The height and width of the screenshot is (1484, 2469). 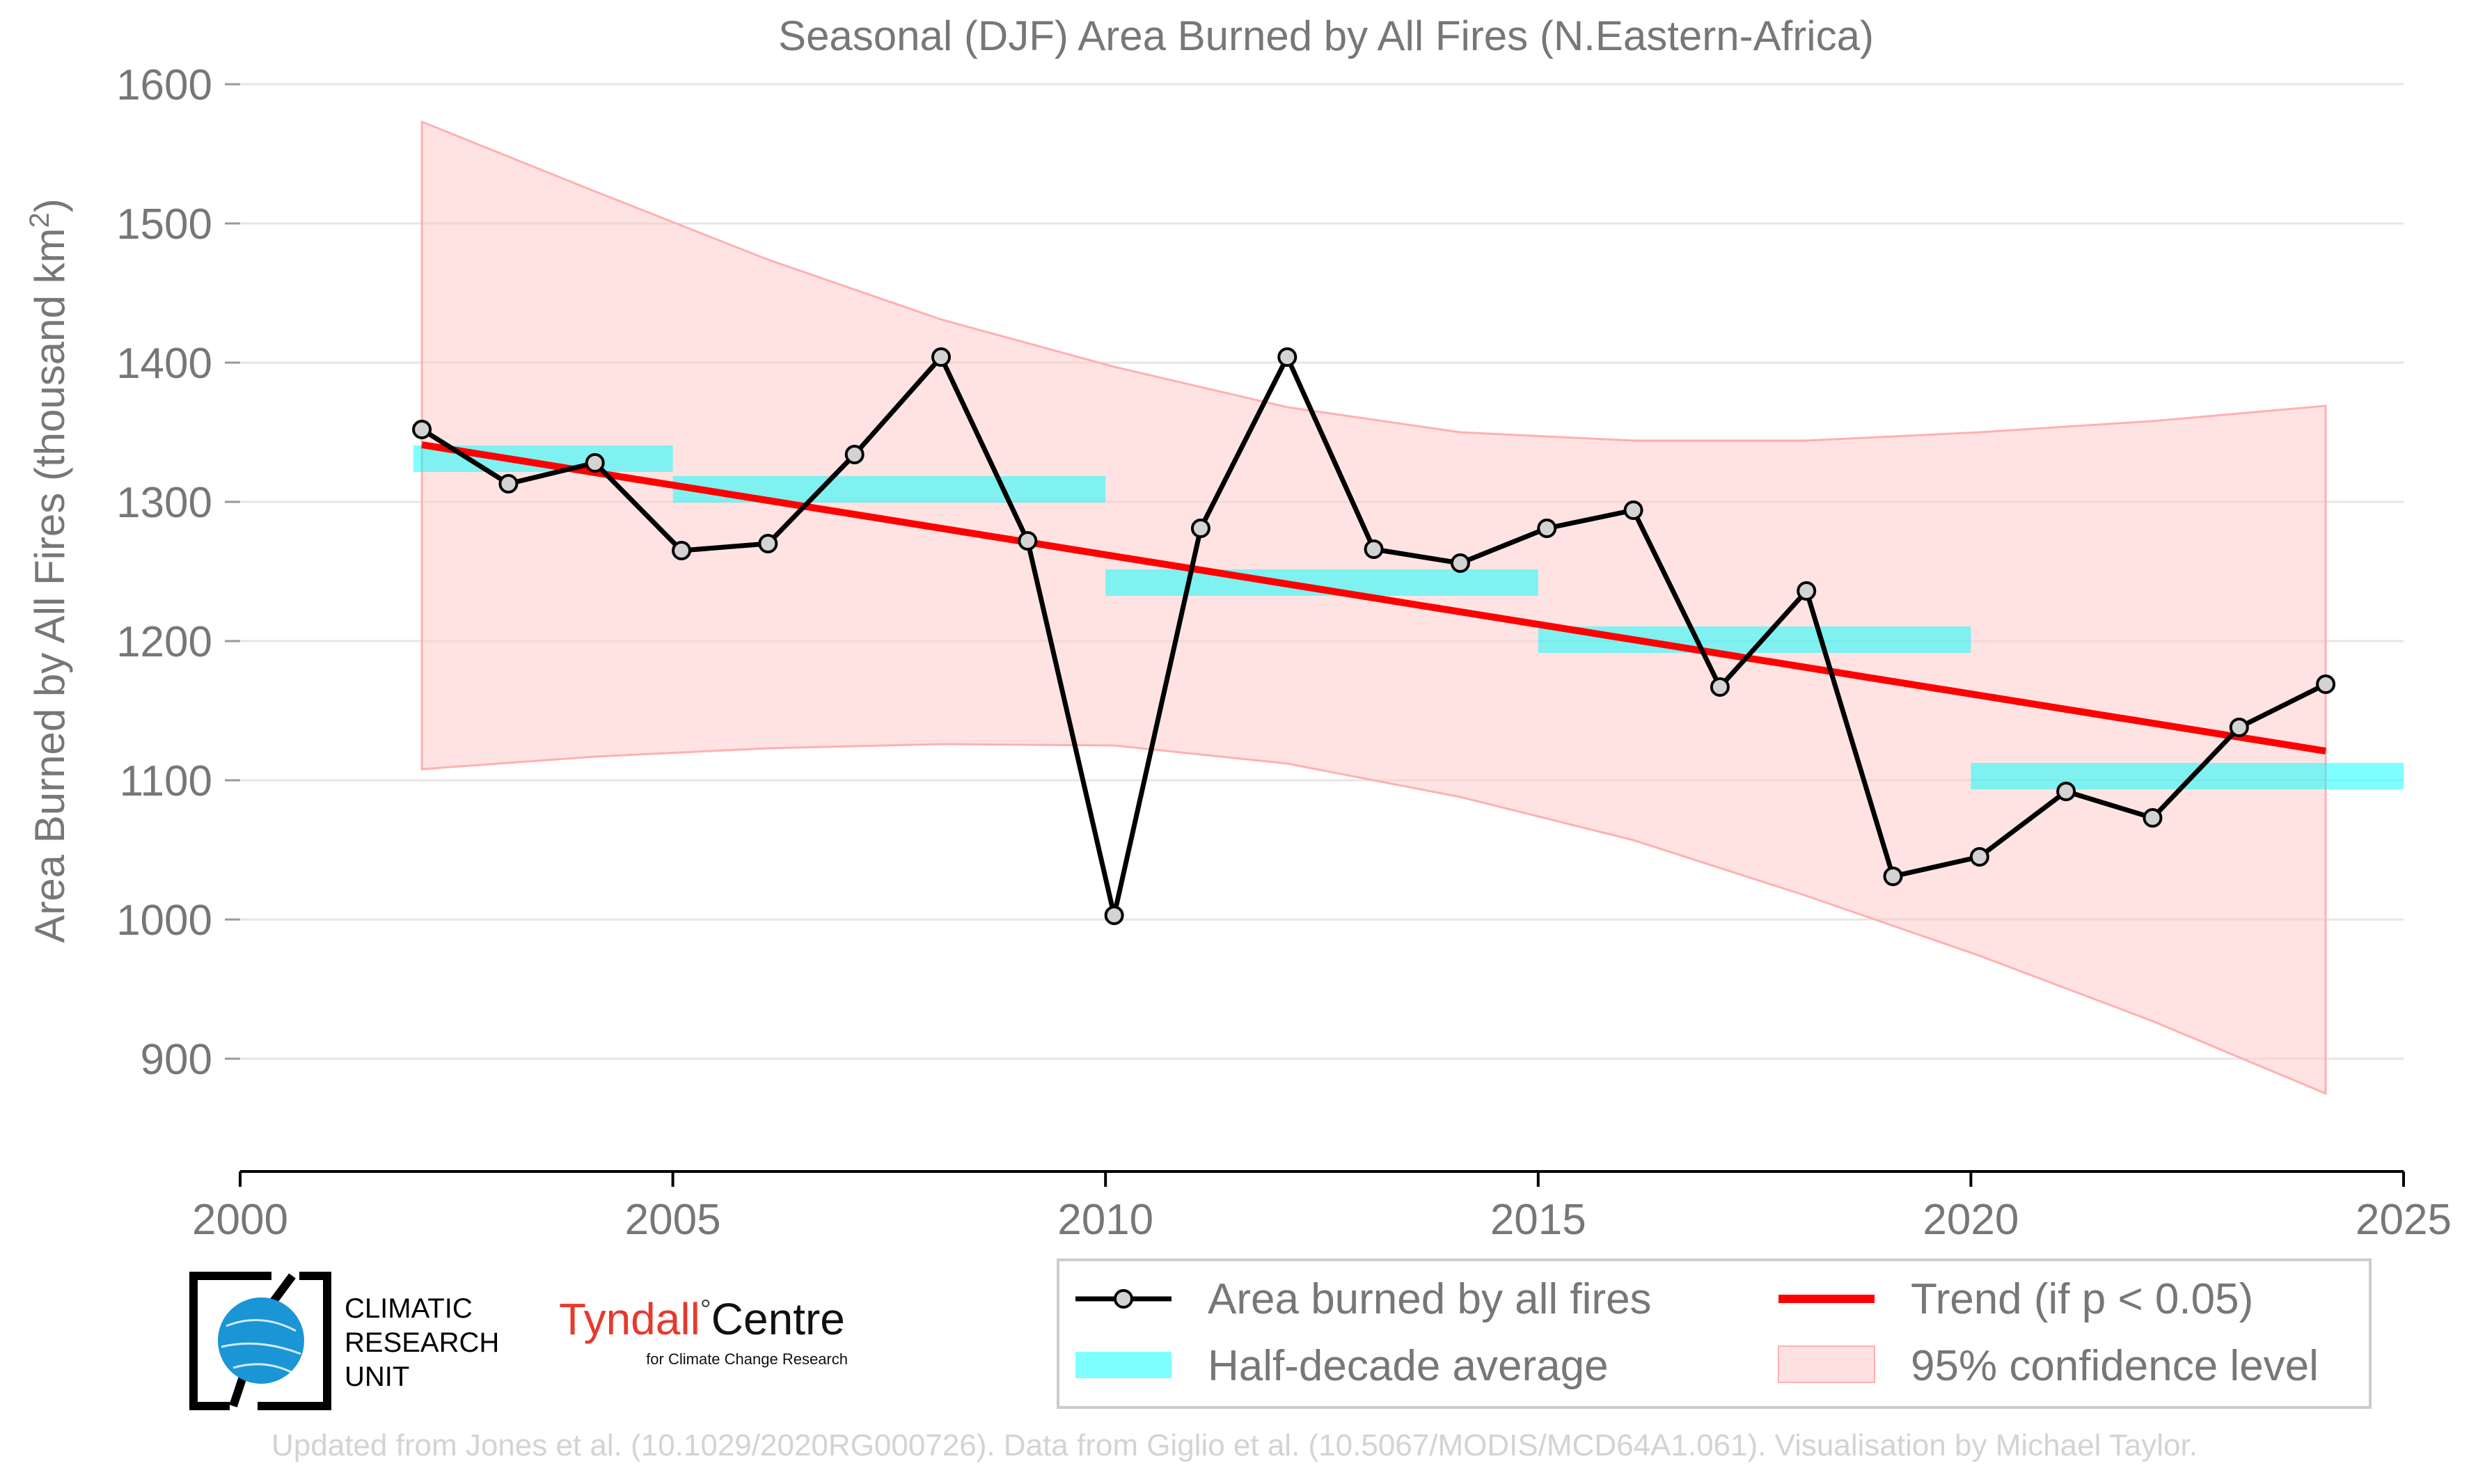 I want to click on legend-item-half-decade: Half-decade average, so click(x=1342, y=1366).